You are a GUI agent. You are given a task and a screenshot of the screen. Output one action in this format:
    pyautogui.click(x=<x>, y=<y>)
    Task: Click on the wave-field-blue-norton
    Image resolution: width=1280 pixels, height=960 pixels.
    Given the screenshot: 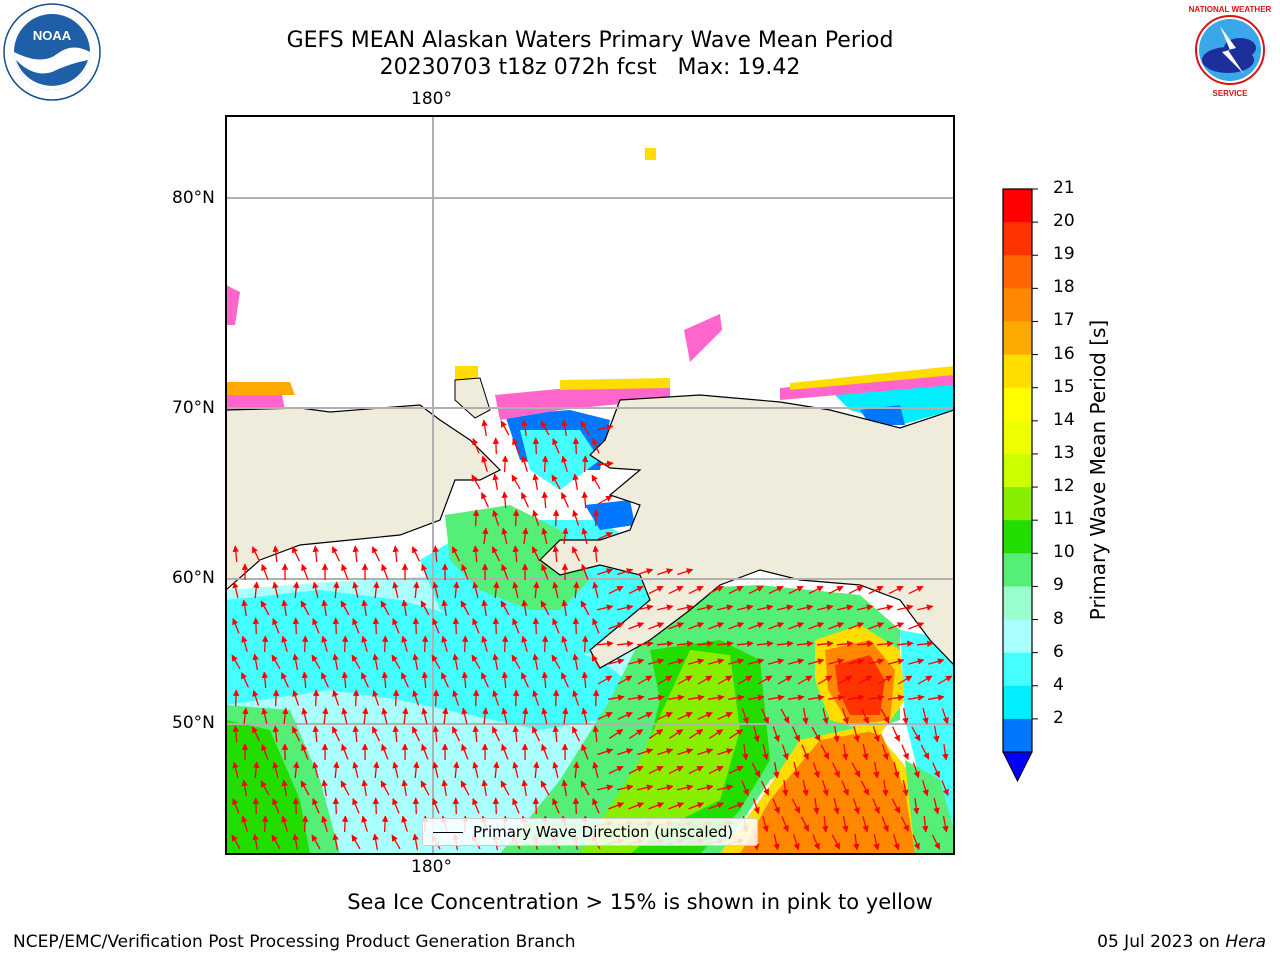 What is the action you would take?
    pyautogui.click(x=610, y=515)
    